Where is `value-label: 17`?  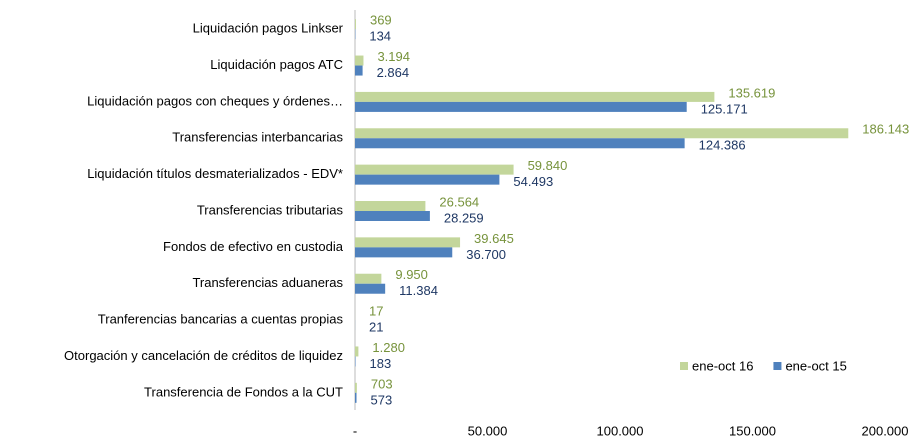
value-label: 17 is located at coordinates (376, 311).